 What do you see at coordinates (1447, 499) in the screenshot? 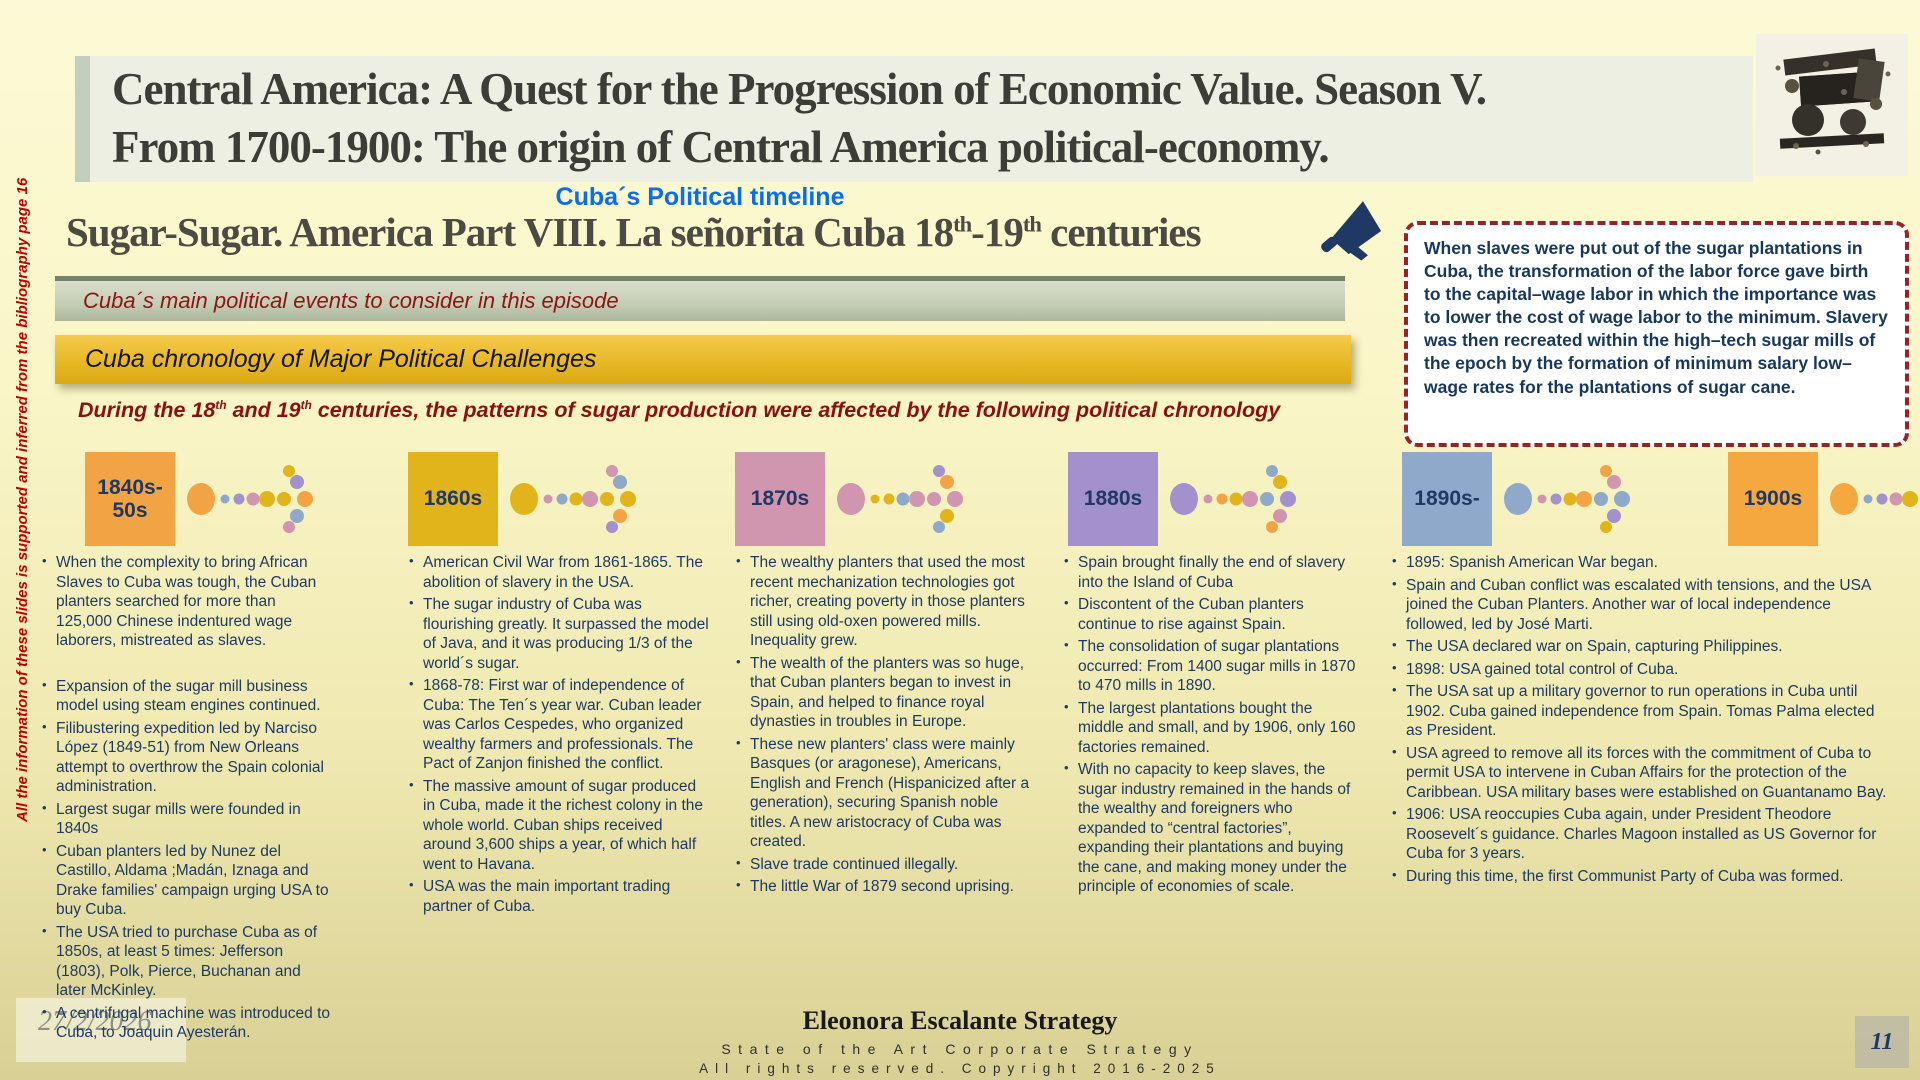
I see `decade-box: 1890s-` at bounding box center [1447, 499].